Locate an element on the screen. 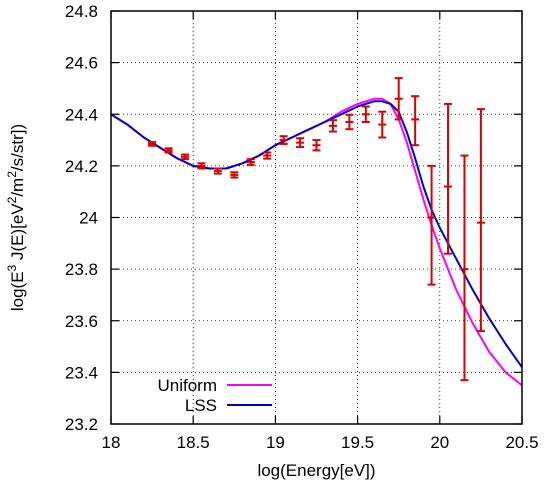 The height and width of the screenshot is (486, 546). x-tick-label: 19.5 is located at coordinates (357, 442).